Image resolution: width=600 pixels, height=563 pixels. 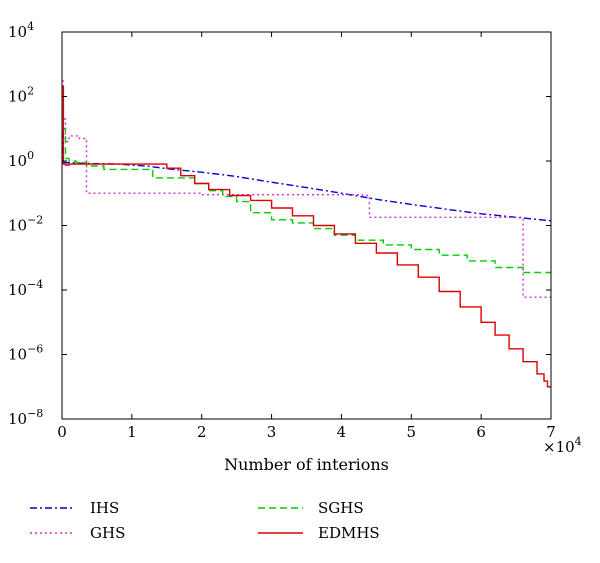 What do you see at coordinates (21, 159) in the screenshot?
I see `y-tick-label: 10⁰` at bounding box center [21, 159].